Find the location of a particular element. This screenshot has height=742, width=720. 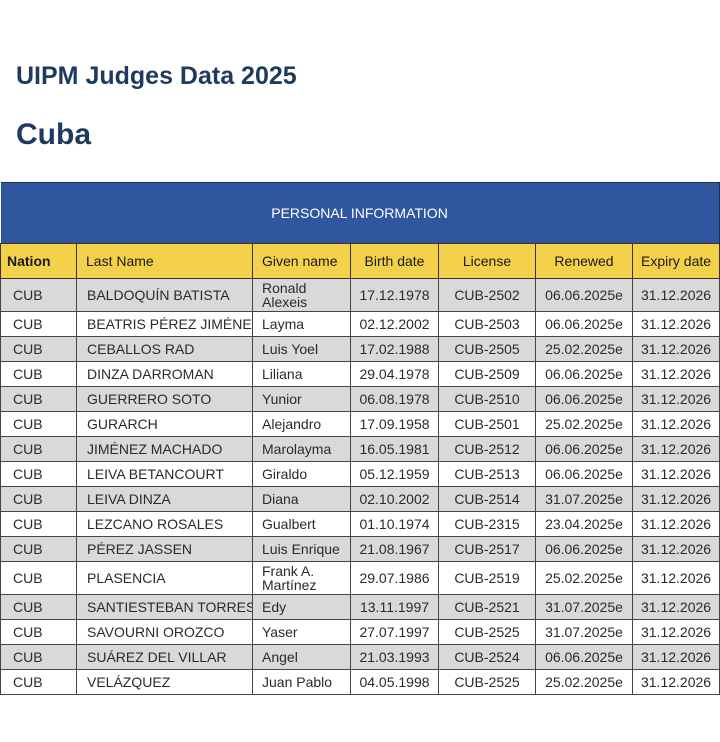

cell-last-name: GUERRERO SOTO is located at coordinates (164, 399).